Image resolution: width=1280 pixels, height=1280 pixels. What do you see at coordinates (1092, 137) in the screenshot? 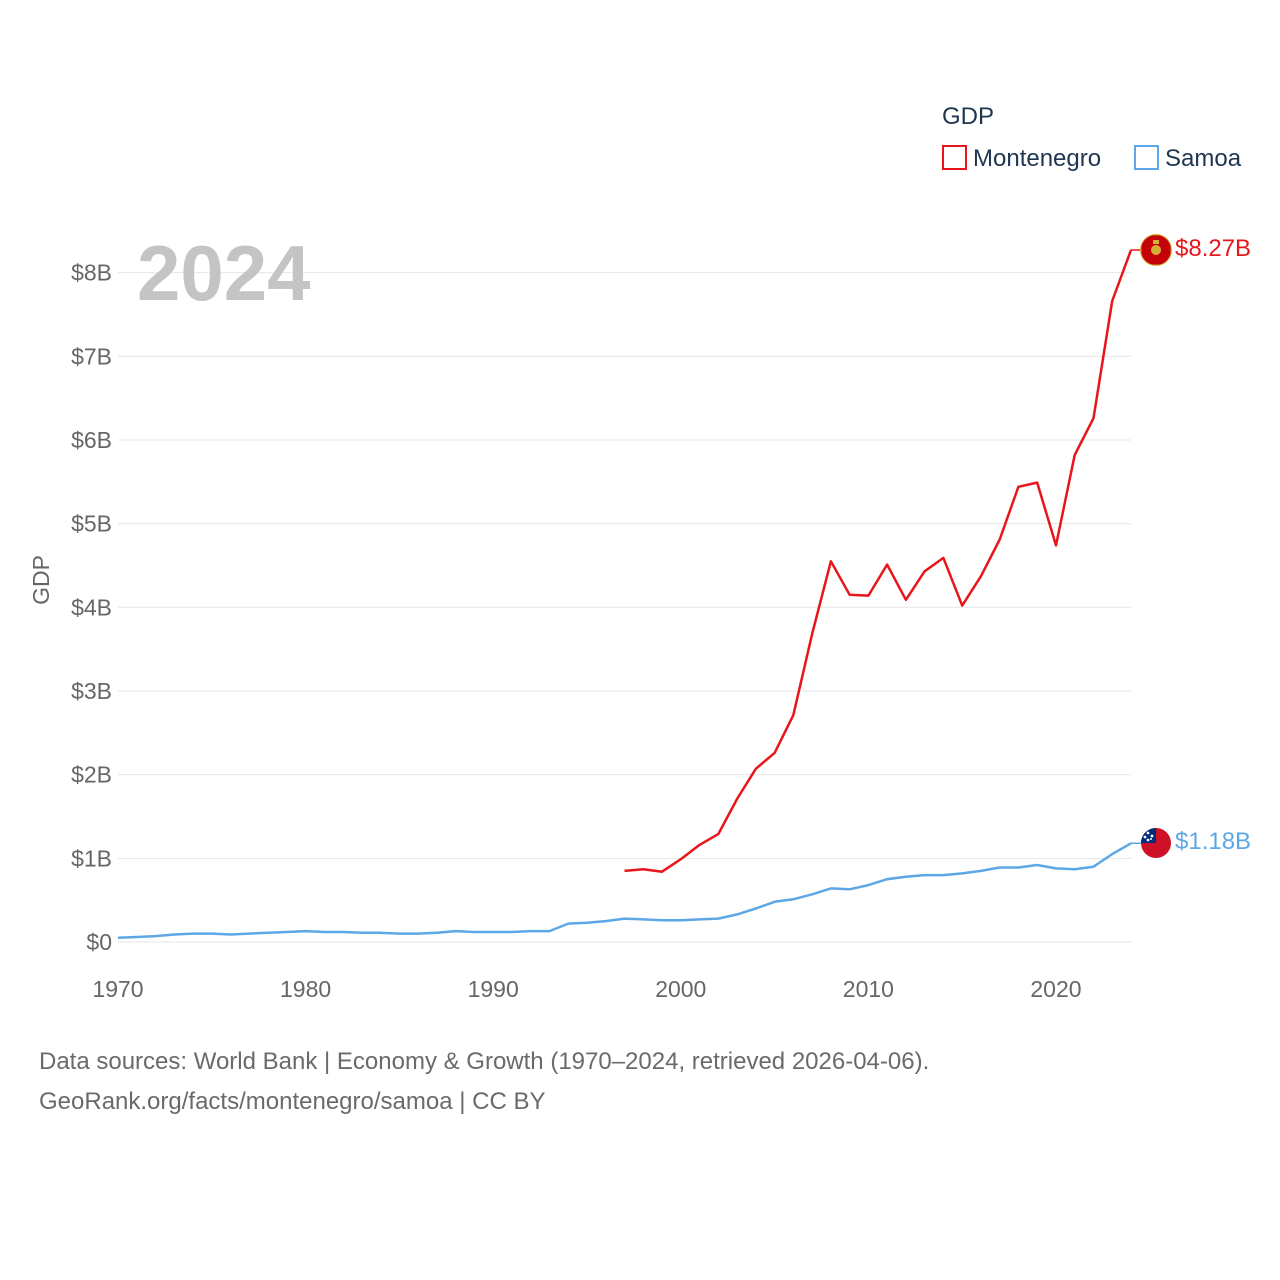
I see `legend: GDP Montenegro Samoa` at bounding box center [1092, 137].